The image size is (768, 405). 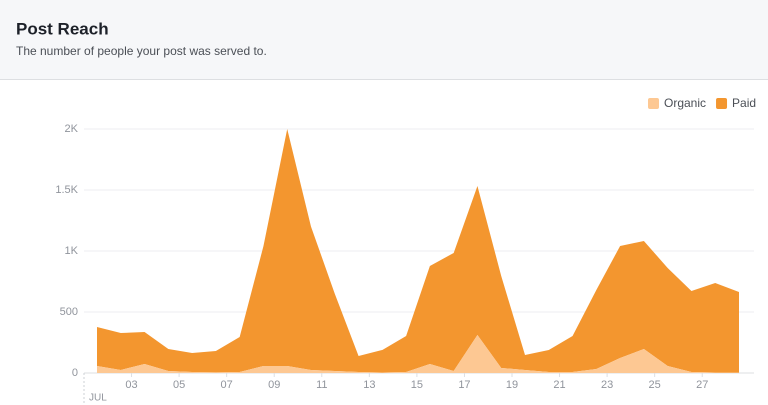 I want to click on x-tick-label: 17, so click(x=464, y=385).